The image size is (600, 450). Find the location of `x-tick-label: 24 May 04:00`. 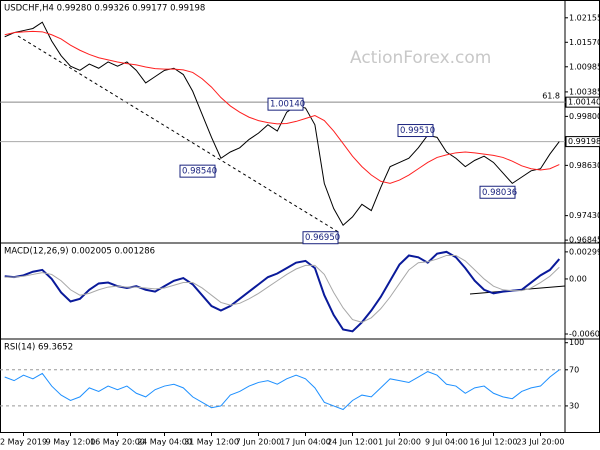

x-tick-label: 24 May 04:00 is located at coordinates (164, 442).